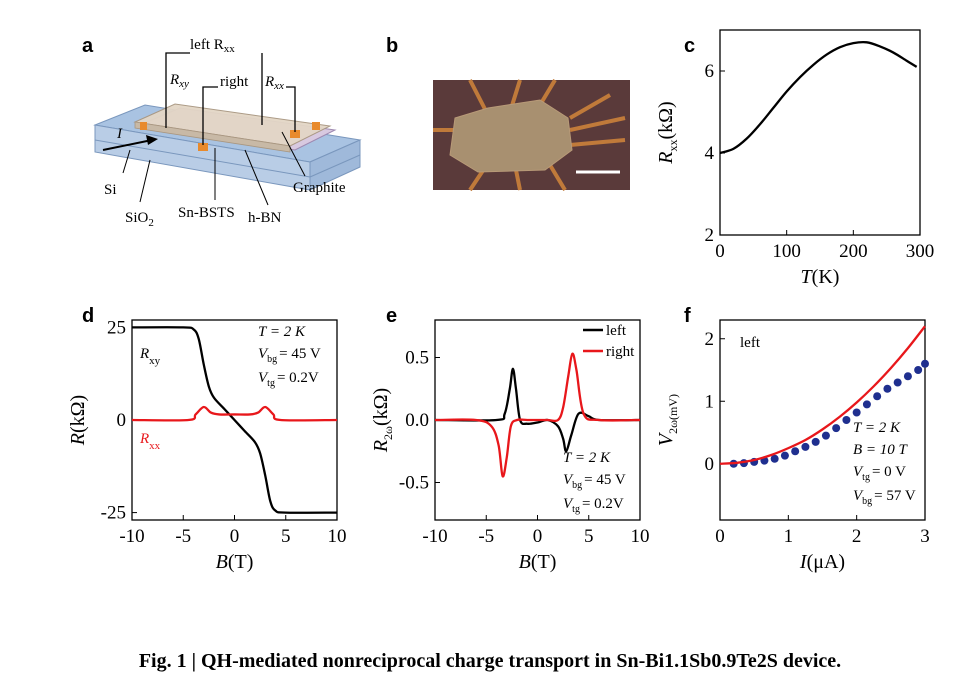 The image size is (980, 680). Describe the element at coordinates (222, 562) in the screenshot. I see `d-xlabel-symbol: B` at that location.